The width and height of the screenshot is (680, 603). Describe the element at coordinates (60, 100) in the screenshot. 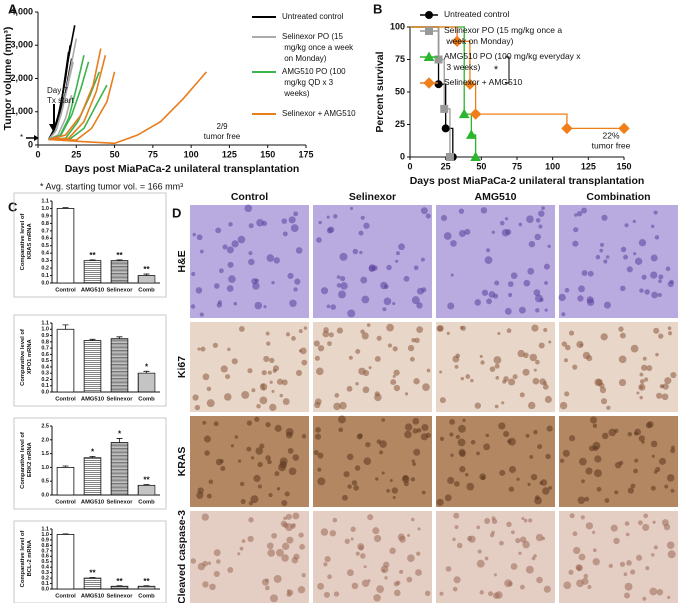

I see `annotation: Tx start` at that location.